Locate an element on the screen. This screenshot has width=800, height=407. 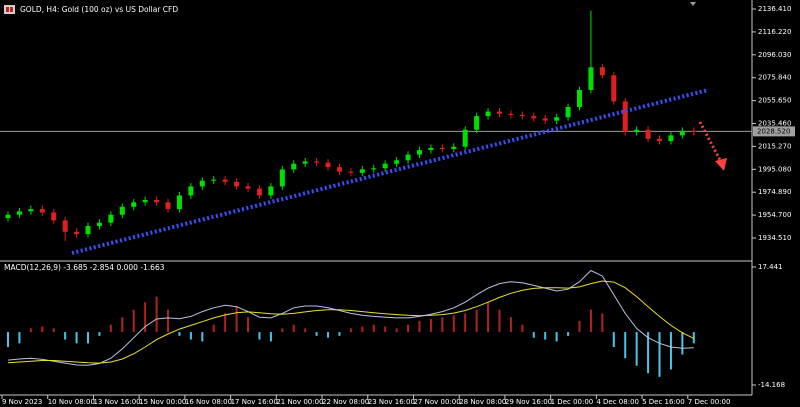
x-tick-label: 7 Dec 00:00 is located at coordinates (709, 402).